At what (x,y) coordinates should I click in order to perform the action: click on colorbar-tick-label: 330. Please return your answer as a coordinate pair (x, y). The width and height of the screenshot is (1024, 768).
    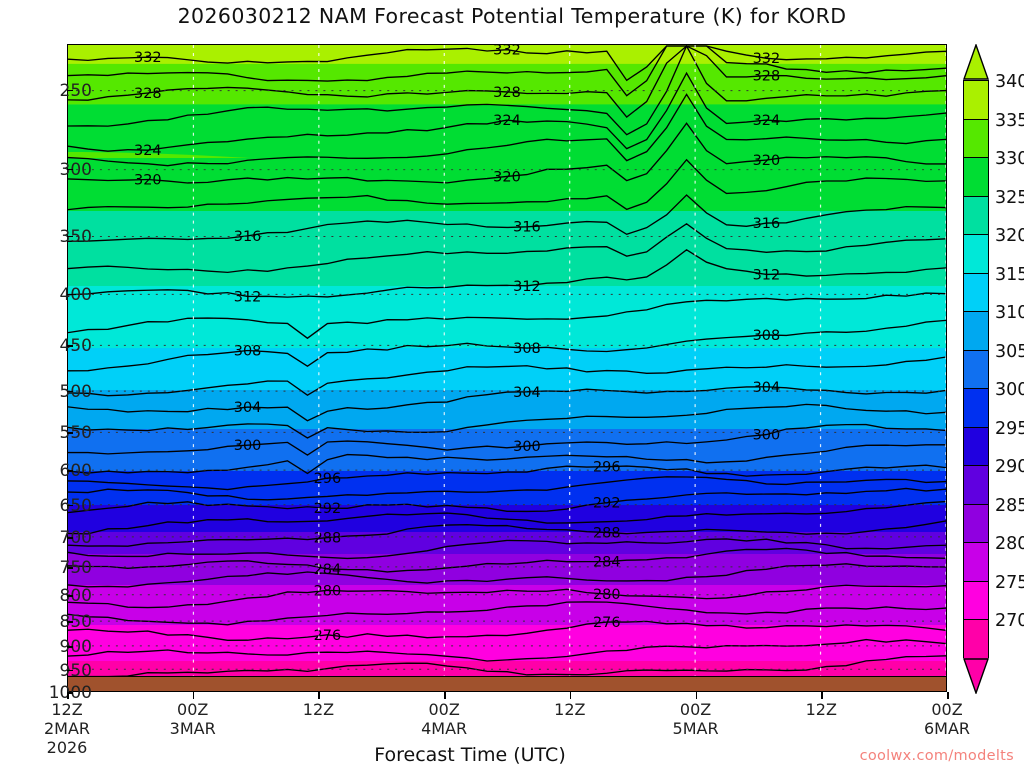
    Looking at the image, I should click on (1009, 159).